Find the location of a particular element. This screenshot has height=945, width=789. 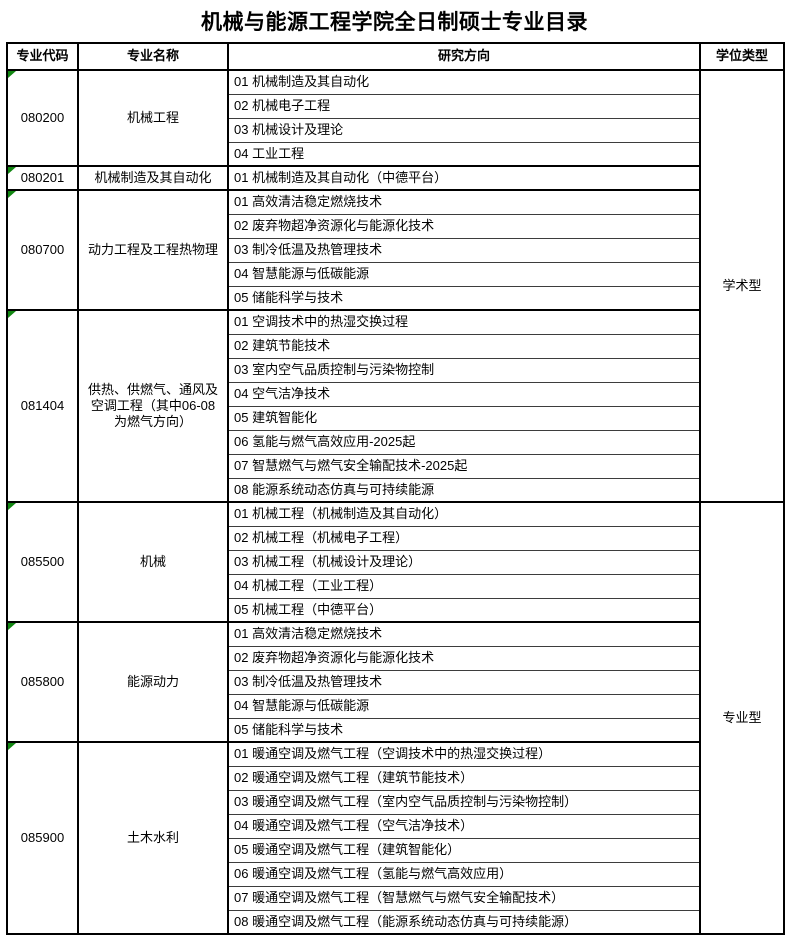

major-code-cell: 080201 is located at coordinates (42, 178).